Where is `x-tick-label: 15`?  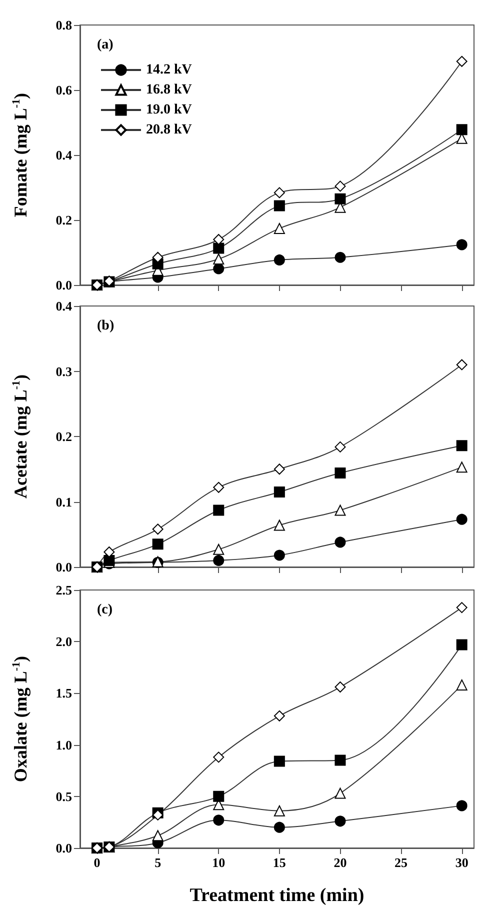 x-tick-label: 15 is located at coordinates (279, 862).